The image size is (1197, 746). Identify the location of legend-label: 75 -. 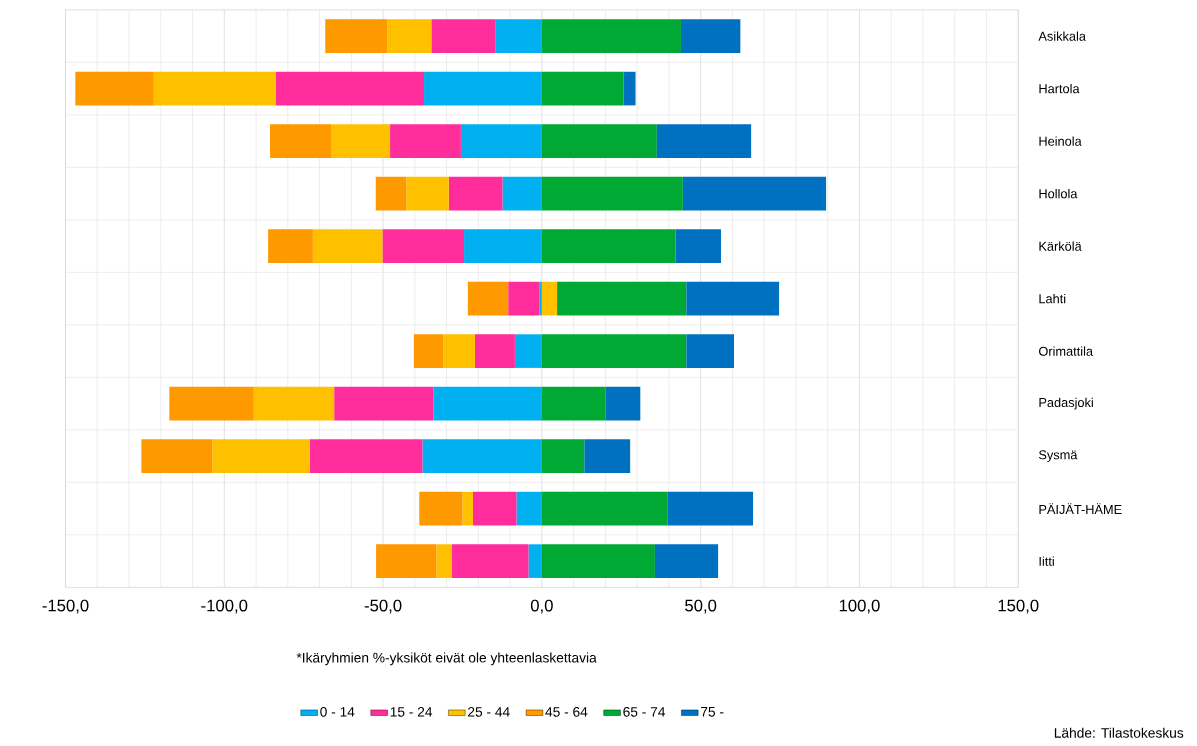
(712, 711).